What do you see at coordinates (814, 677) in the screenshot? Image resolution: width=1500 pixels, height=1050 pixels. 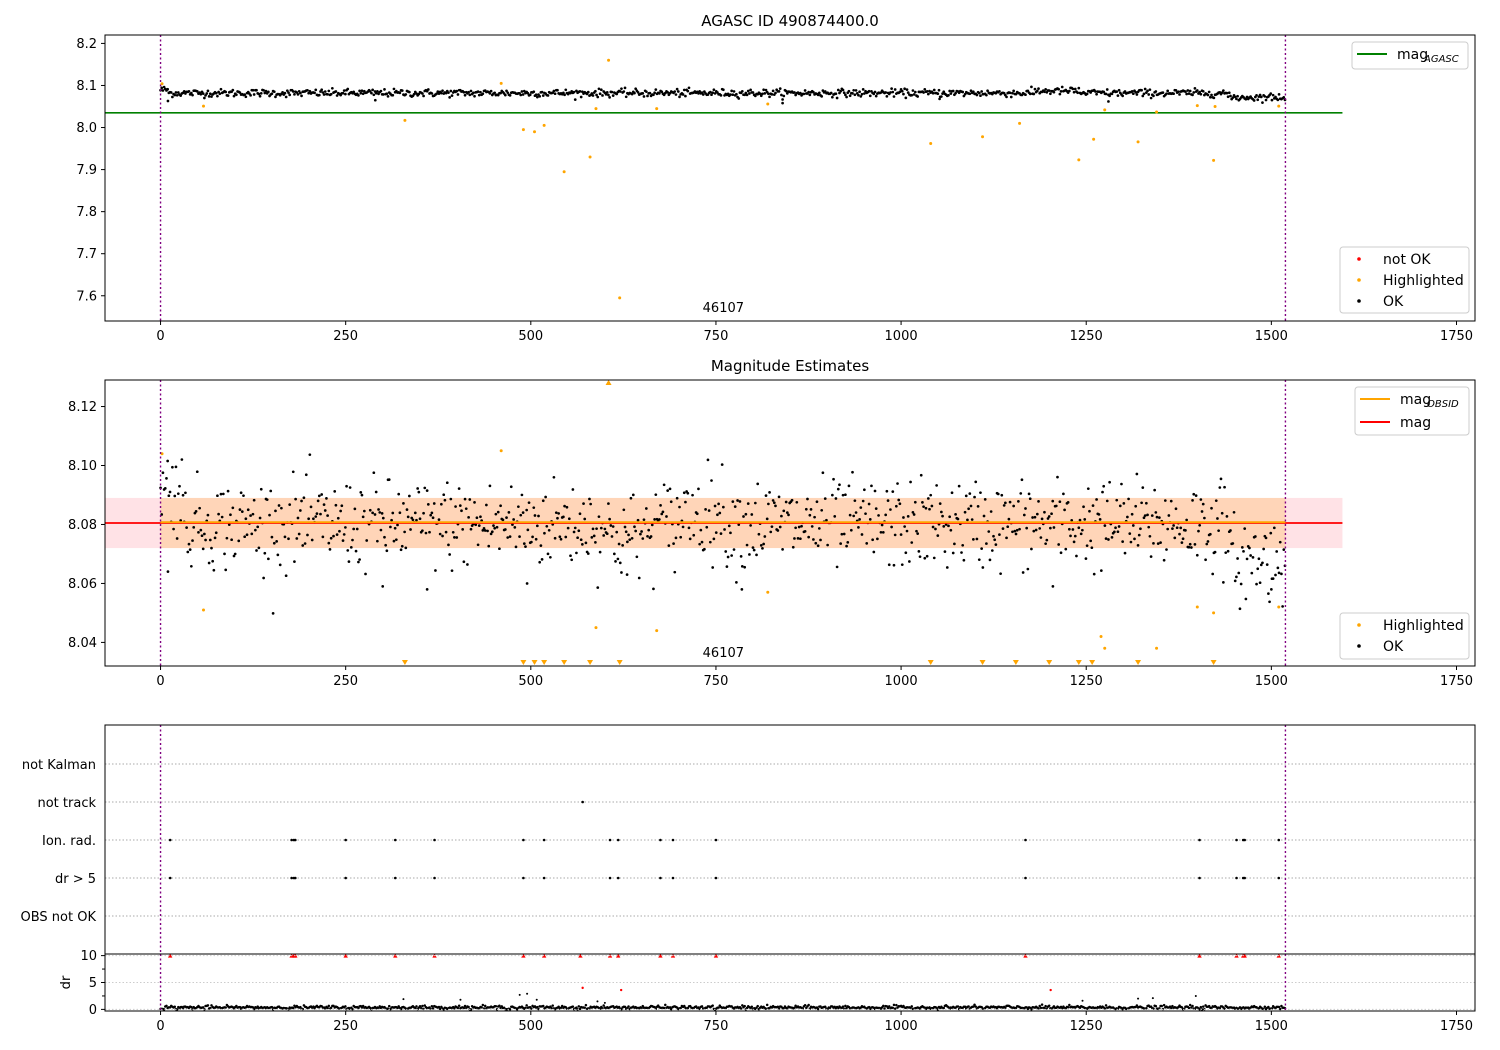 I see `x-axis-2: 0 250 500 750 1000 1250 1500 1750` at bounding box center [814, 677].